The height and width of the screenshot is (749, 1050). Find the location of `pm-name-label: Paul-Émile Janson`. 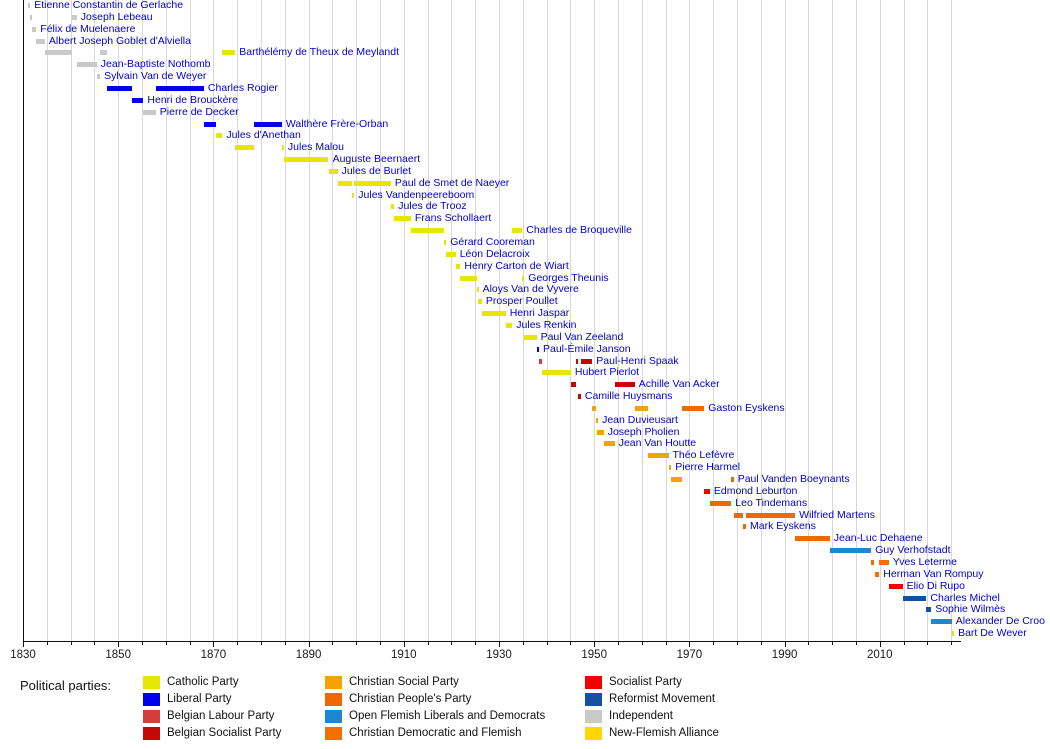

pm-name-label: Paul-Émile Janson is located at coordinates (587, 348).